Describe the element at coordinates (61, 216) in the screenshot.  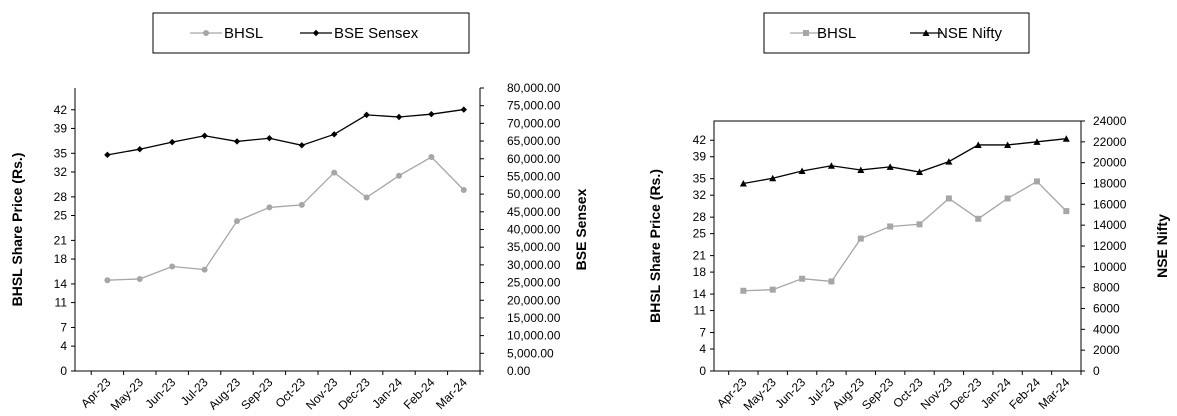
I see `left-tick-label: 25` at that location.